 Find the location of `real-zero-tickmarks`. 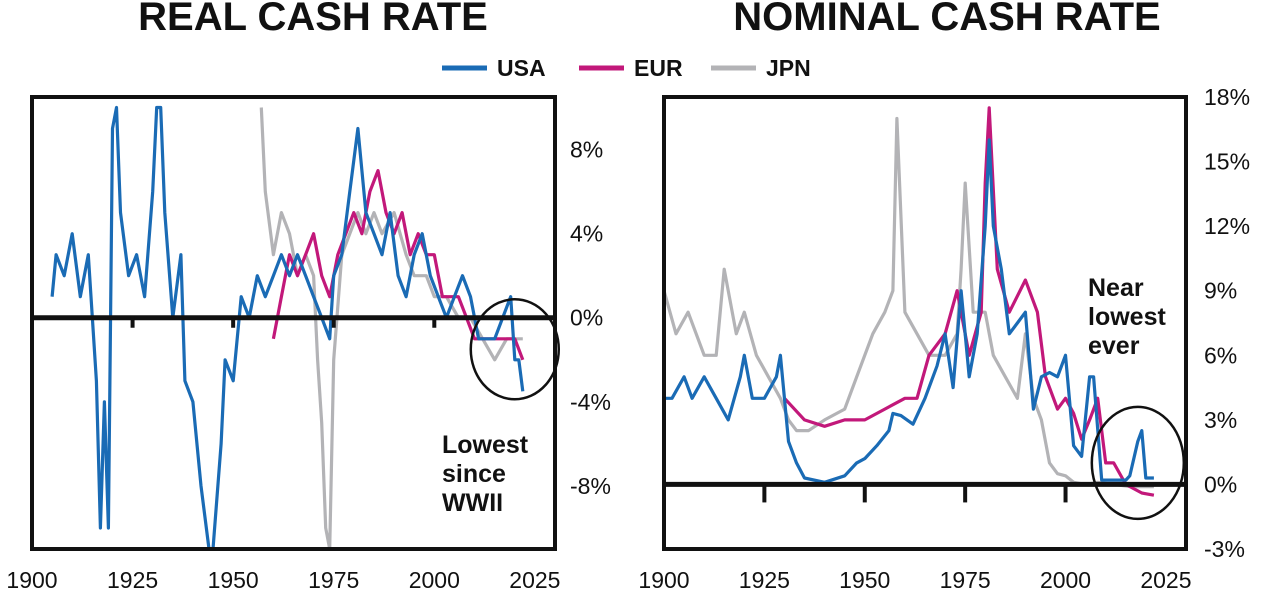

real-zero-tickmarks is located at coordinates (283, 321).